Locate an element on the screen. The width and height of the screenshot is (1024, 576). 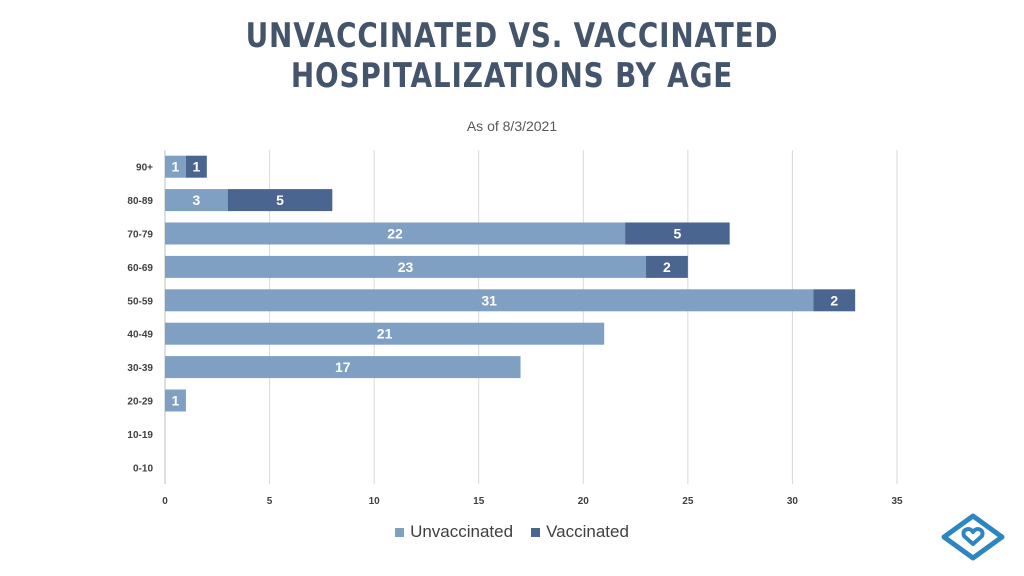
chart-legend: Unvaccinated Vaccinated is located at coordinates (512, 532).